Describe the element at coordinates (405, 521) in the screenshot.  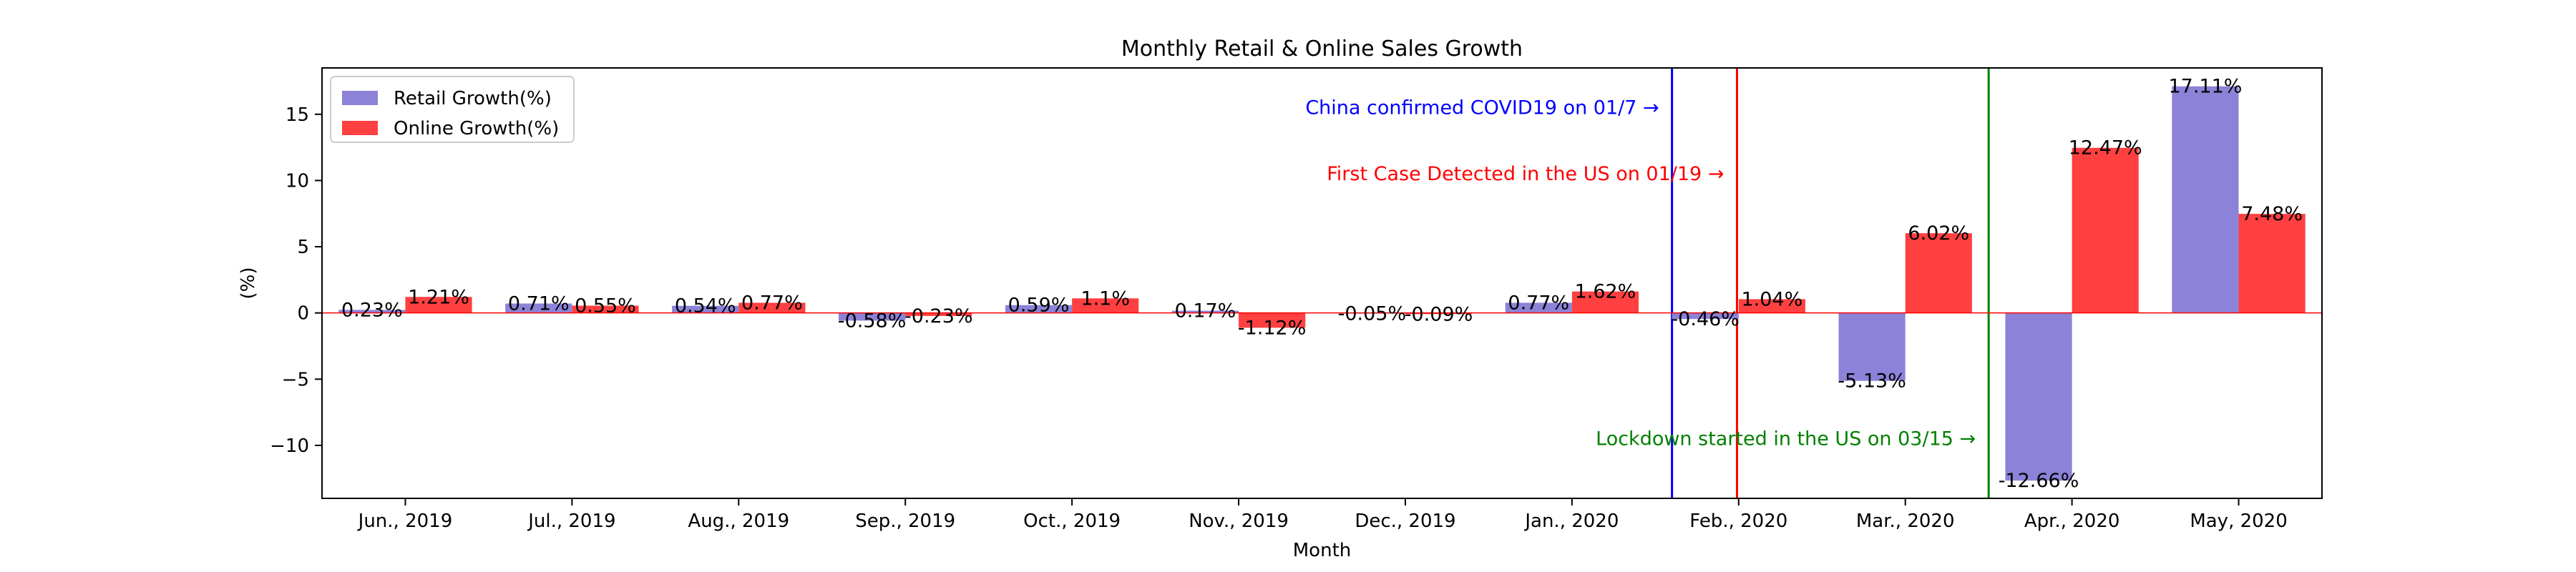
I see `x-tick-label: Jun., 2019` at that location.